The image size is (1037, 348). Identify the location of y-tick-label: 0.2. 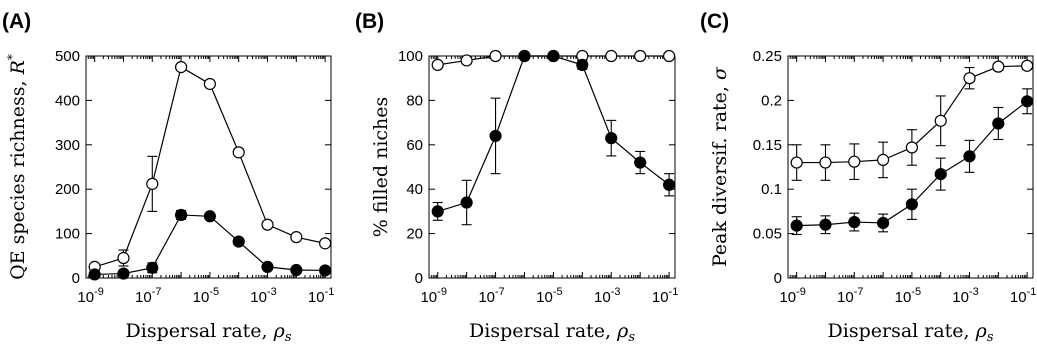
(771, 100).